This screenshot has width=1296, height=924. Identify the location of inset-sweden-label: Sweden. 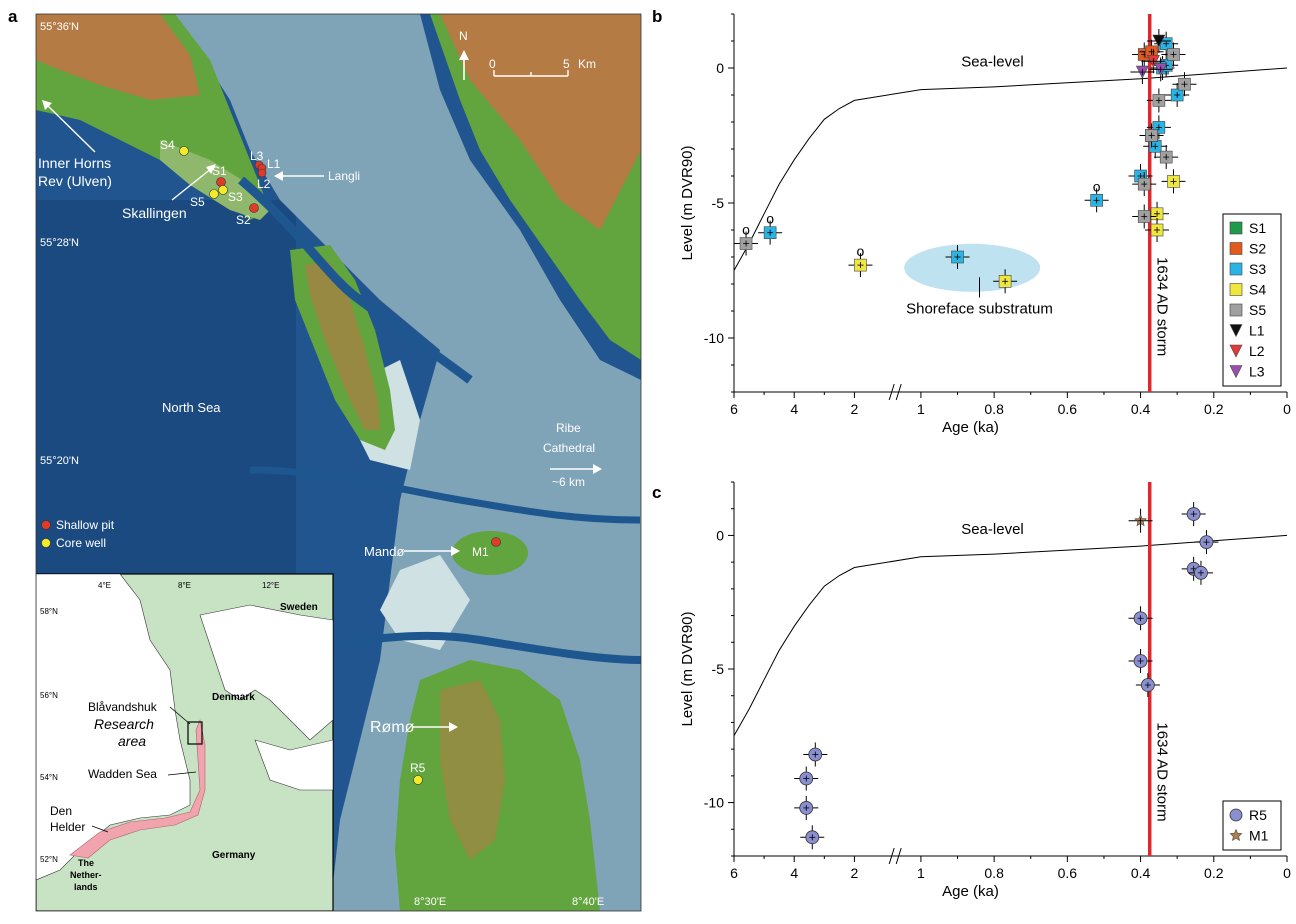
(299, 607).